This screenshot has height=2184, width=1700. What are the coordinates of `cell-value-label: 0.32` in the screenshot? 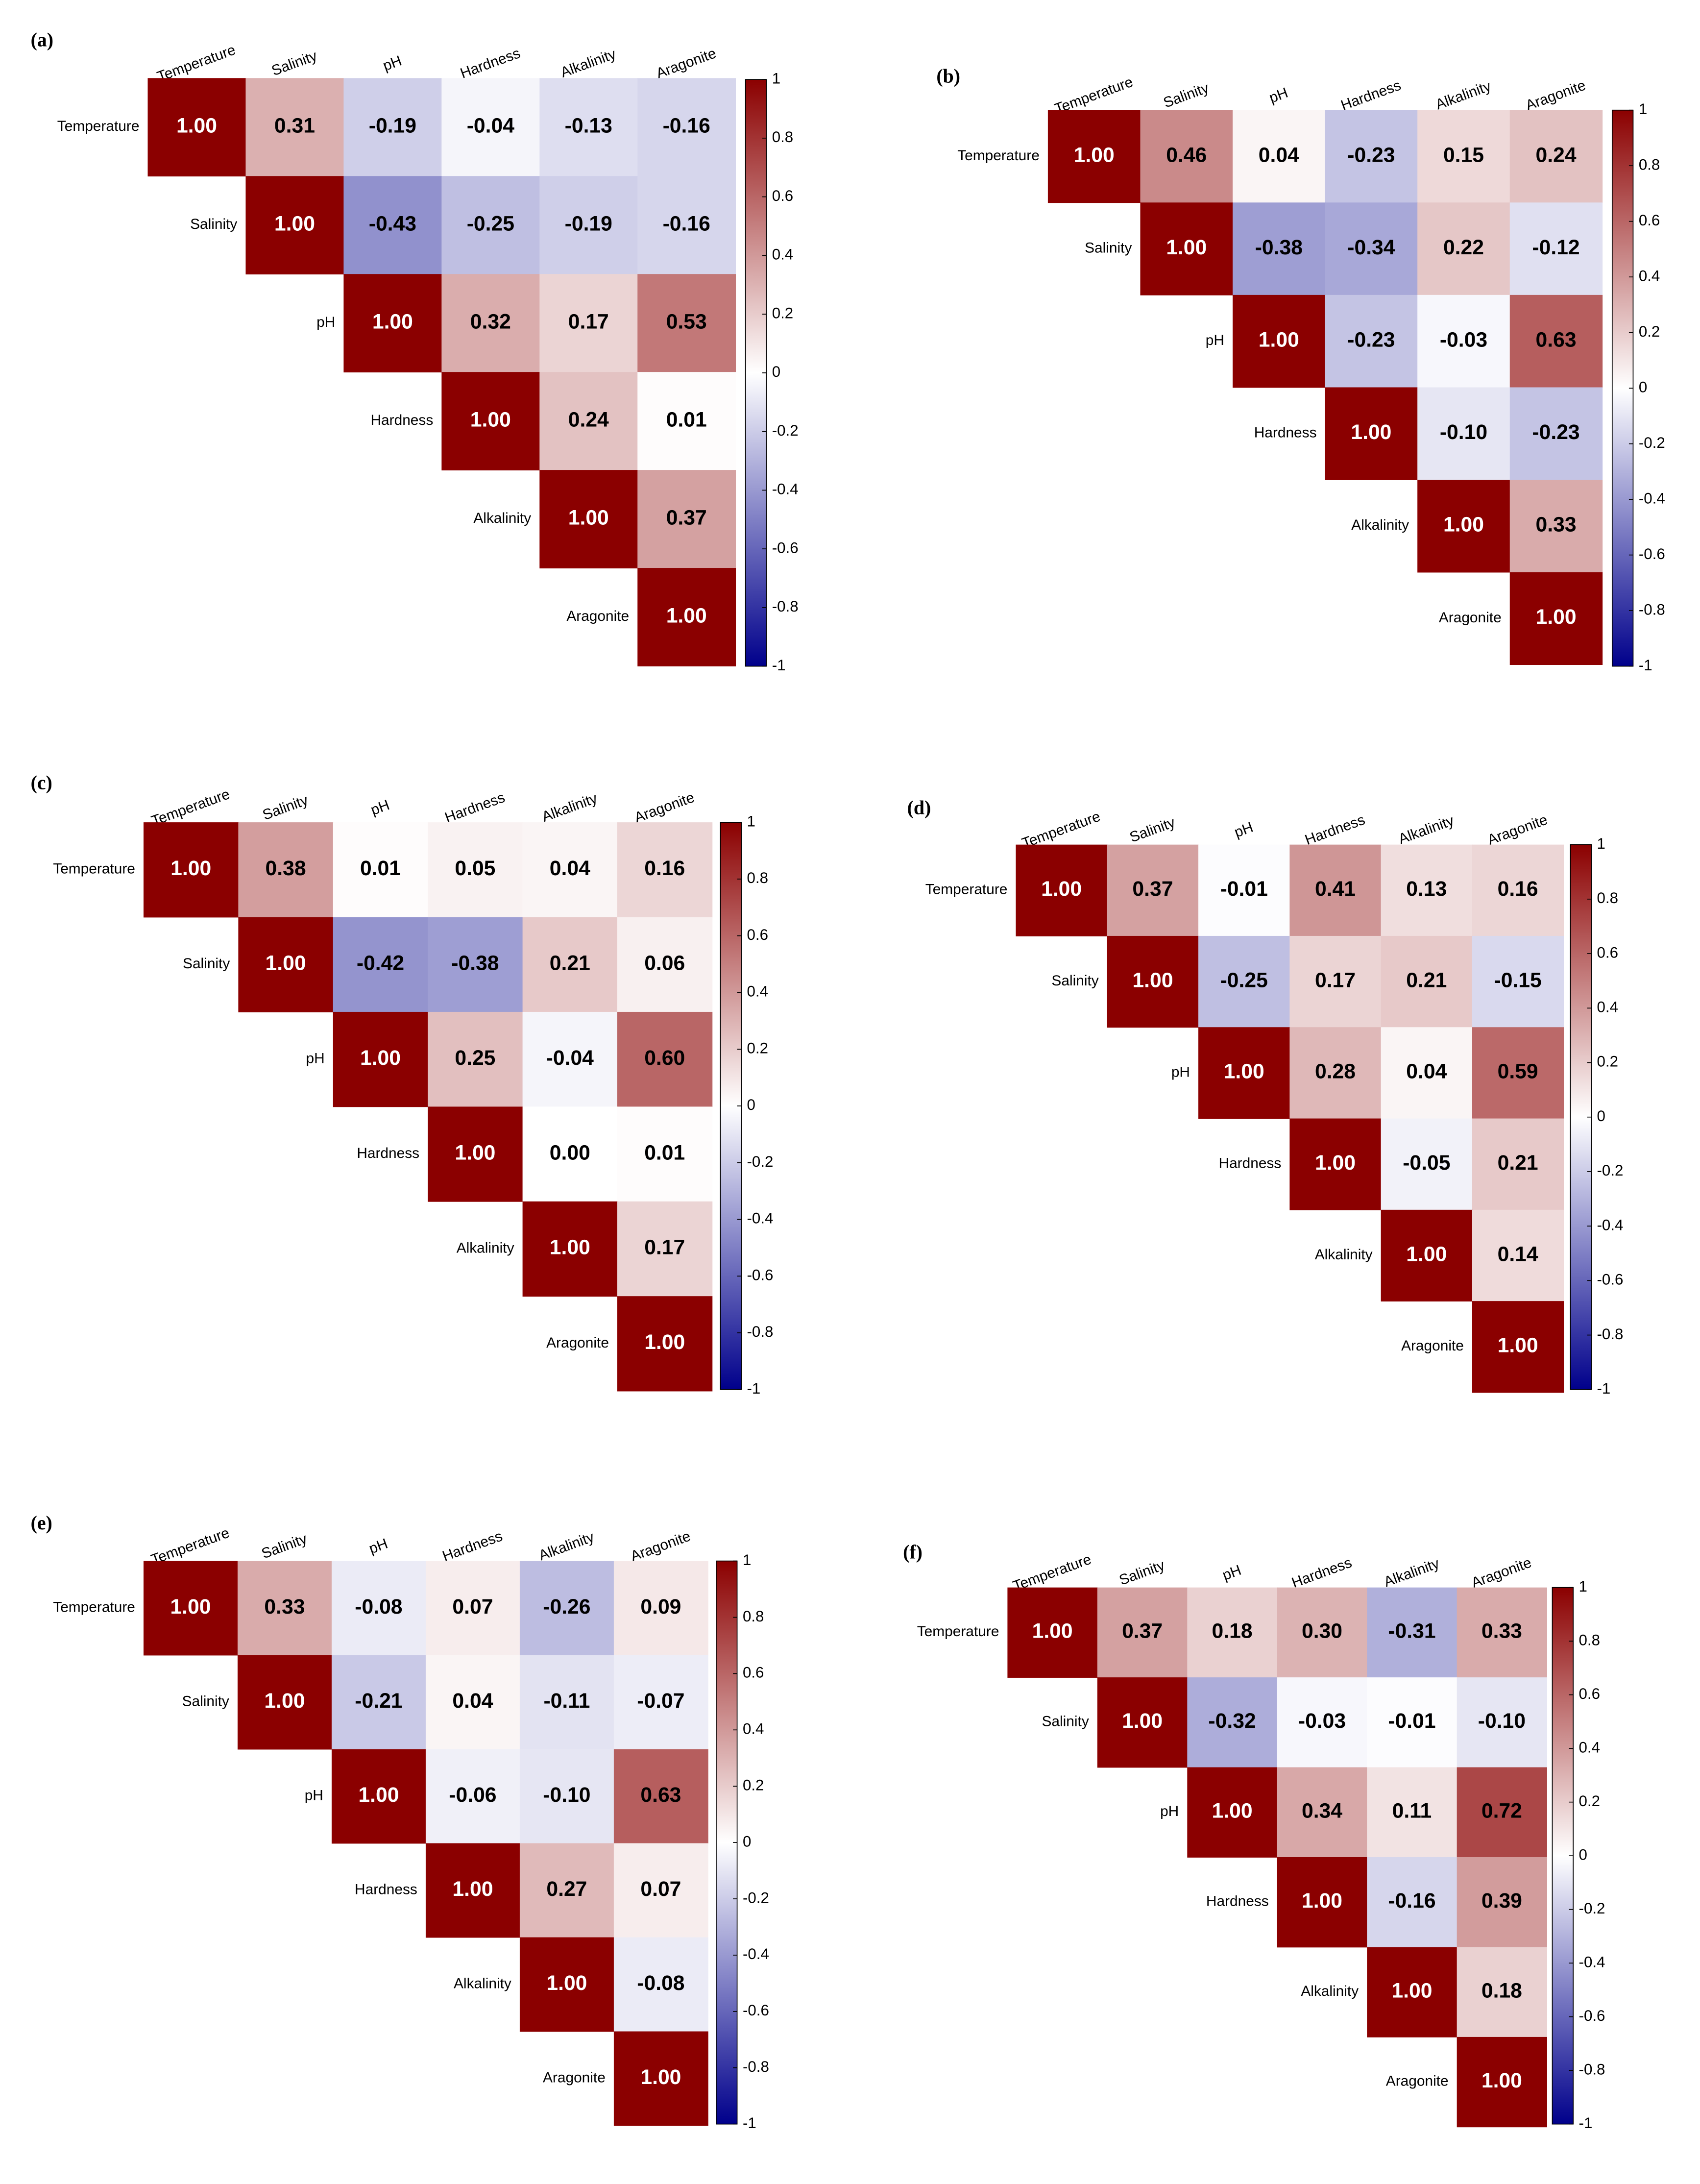 It's located at (490, 321).